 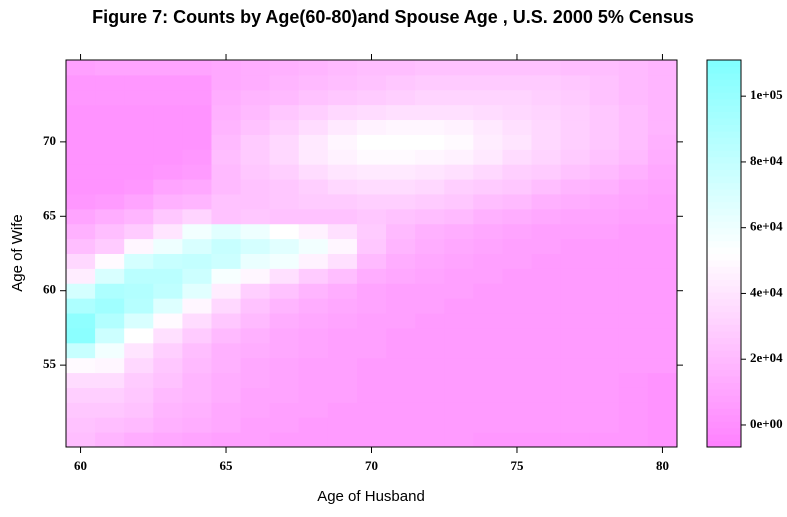 What do you see at coordinates (17, 253) in the screenshot?
I see `y-axis-label: Age of Wife` at bounding box center [17, 253].